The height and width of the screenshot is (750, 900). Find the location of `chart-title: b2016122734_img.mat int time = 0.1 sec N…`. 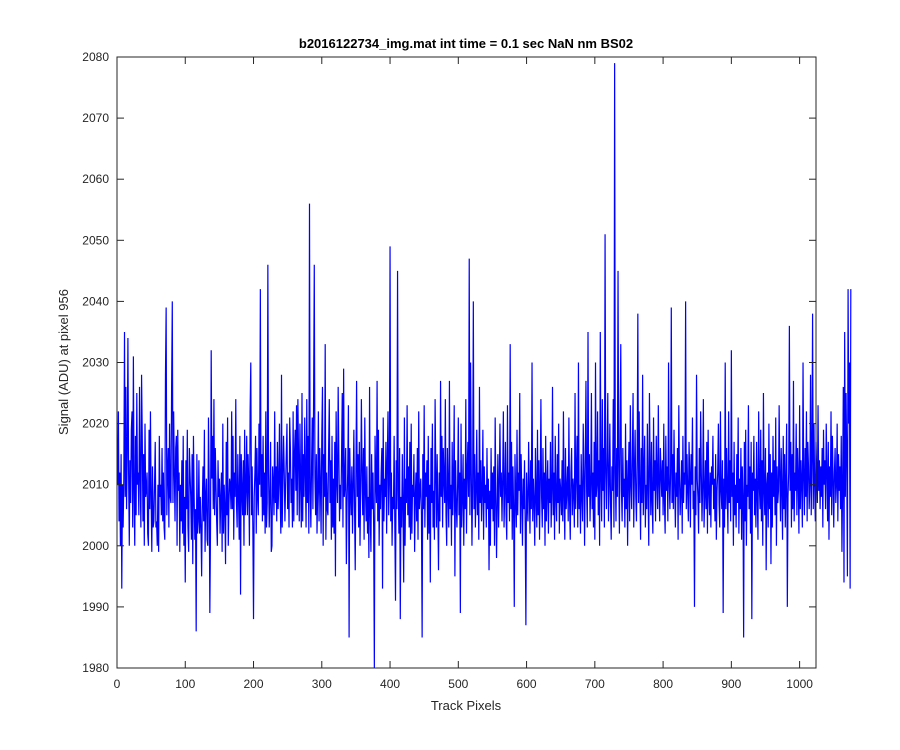

chart-title: b2016122734_img.mat int time = 0.1 sec N… is located at coordinates (466, 43).